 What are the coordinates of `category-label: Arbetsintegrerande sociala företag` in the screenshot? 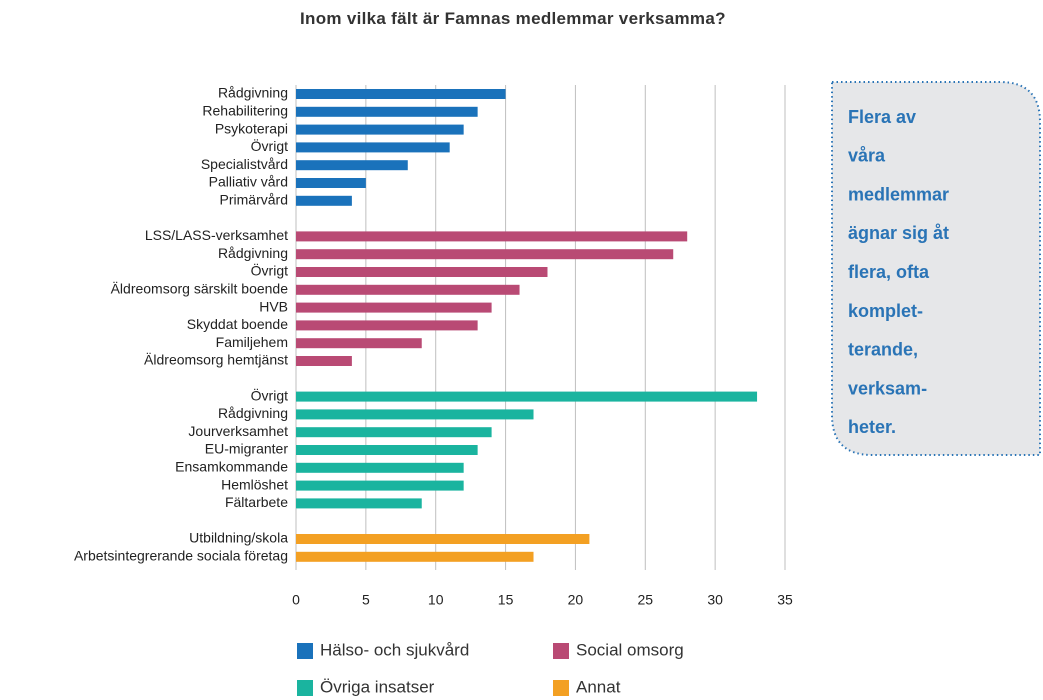 It's located at (181, 556).